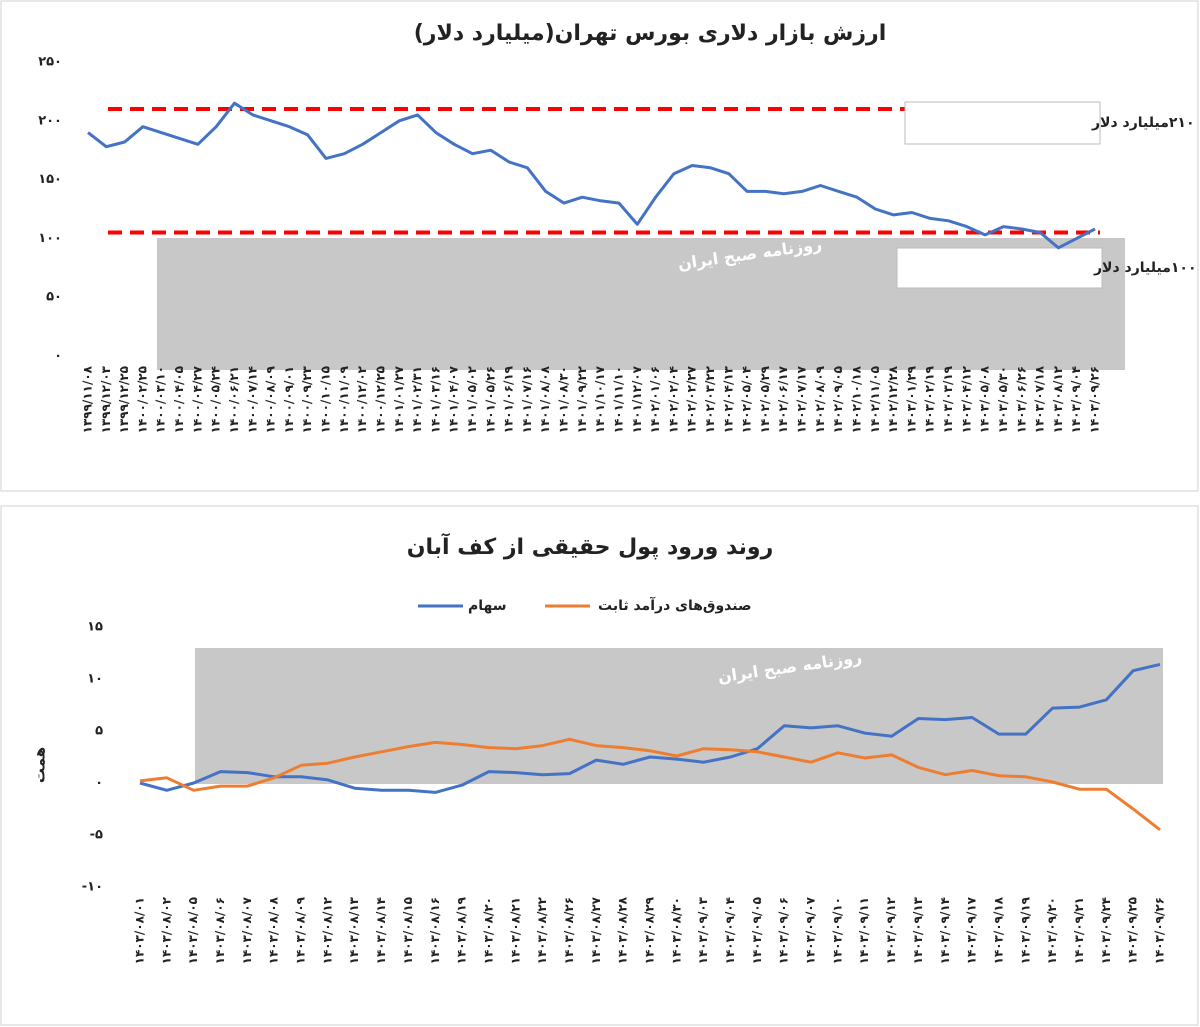  I want to click on legend-label: صندوق‌های درآمد ثابت, so click(674, 605).